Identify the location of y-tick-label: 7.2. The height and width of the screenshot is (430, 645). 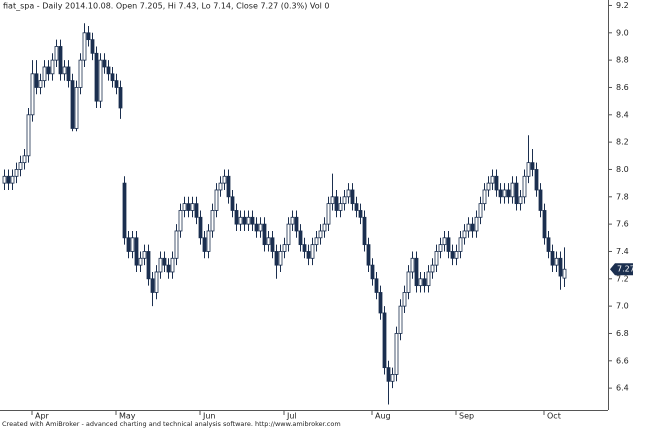
(622, 278).